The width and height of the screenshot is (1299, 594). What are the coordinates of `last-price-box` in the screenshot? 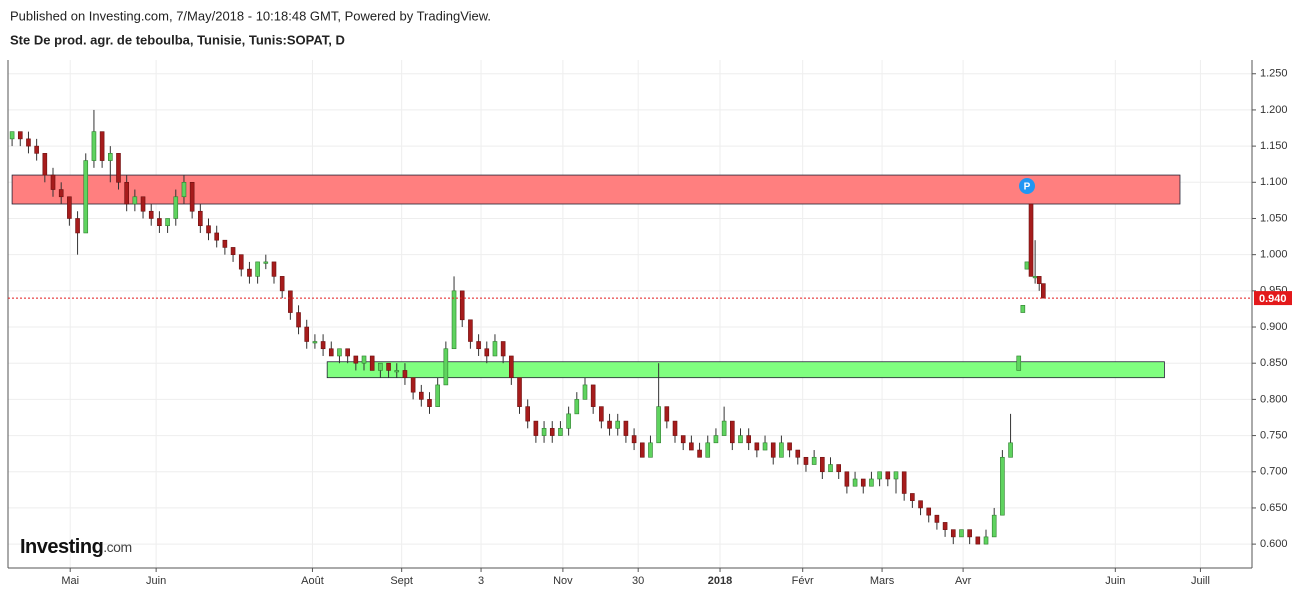 It's located at (1273, 298).